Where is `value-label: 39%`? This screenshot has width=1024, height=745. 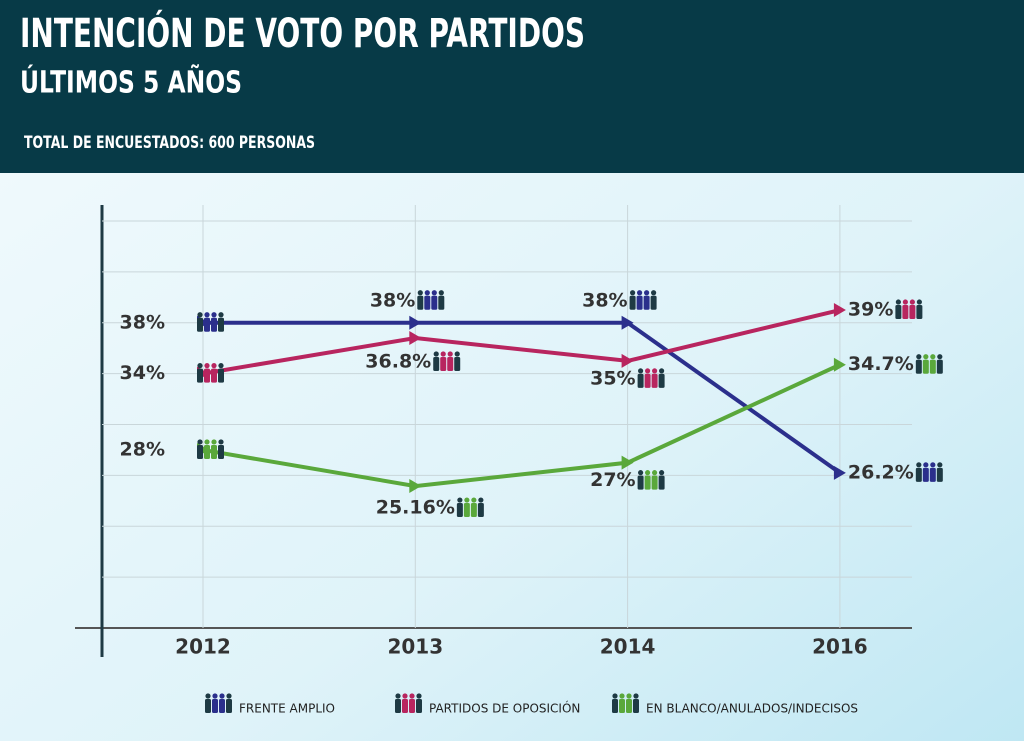
value-label: 39% is located at coordinates (870, 310).